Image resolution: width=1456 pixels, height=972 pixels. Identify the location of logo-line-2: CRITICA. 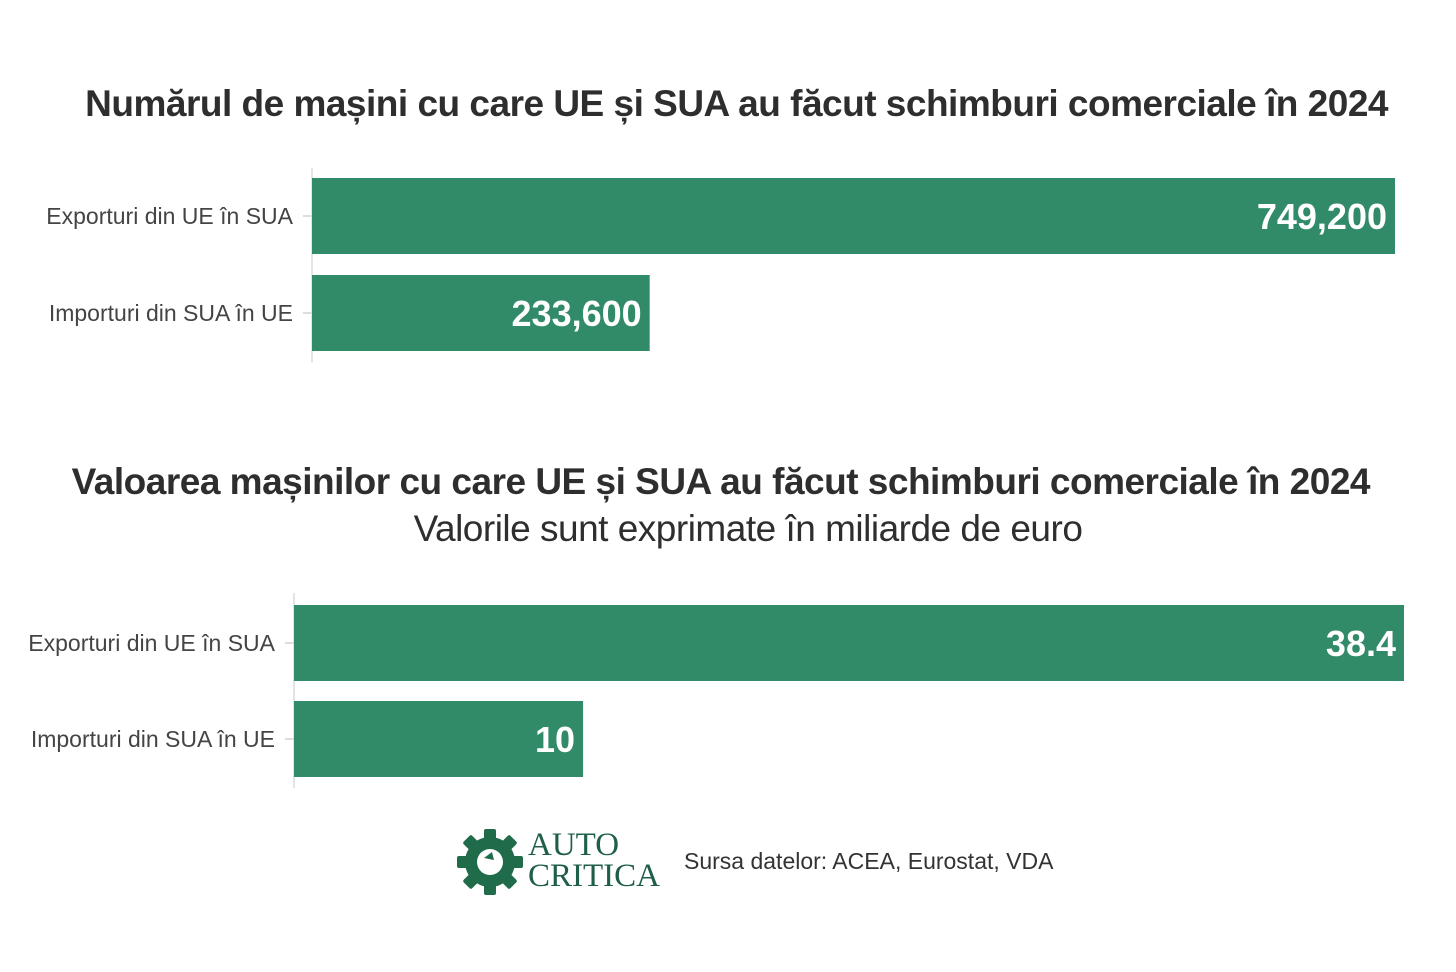
(594, 876).